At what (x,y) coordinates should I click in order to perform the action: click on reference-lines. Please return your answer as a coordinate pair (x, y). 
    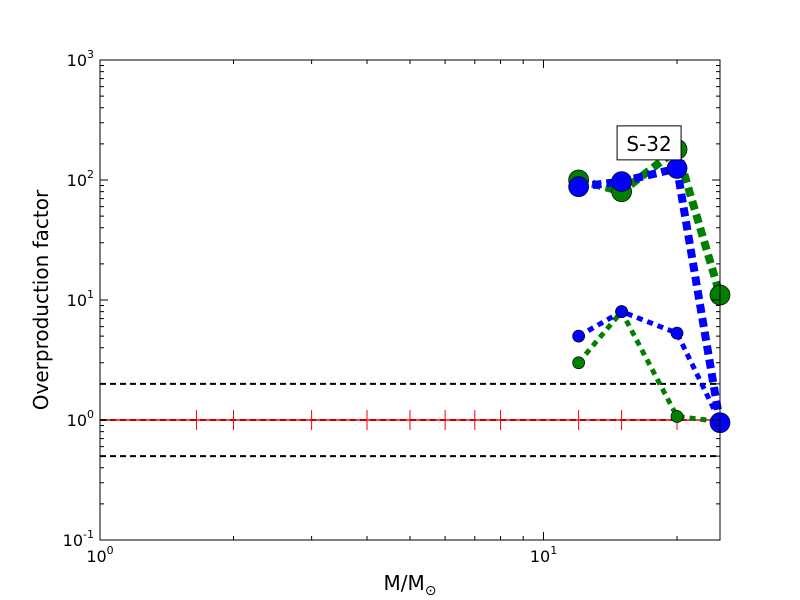
    Looking at the image, I should click on (410, 420).